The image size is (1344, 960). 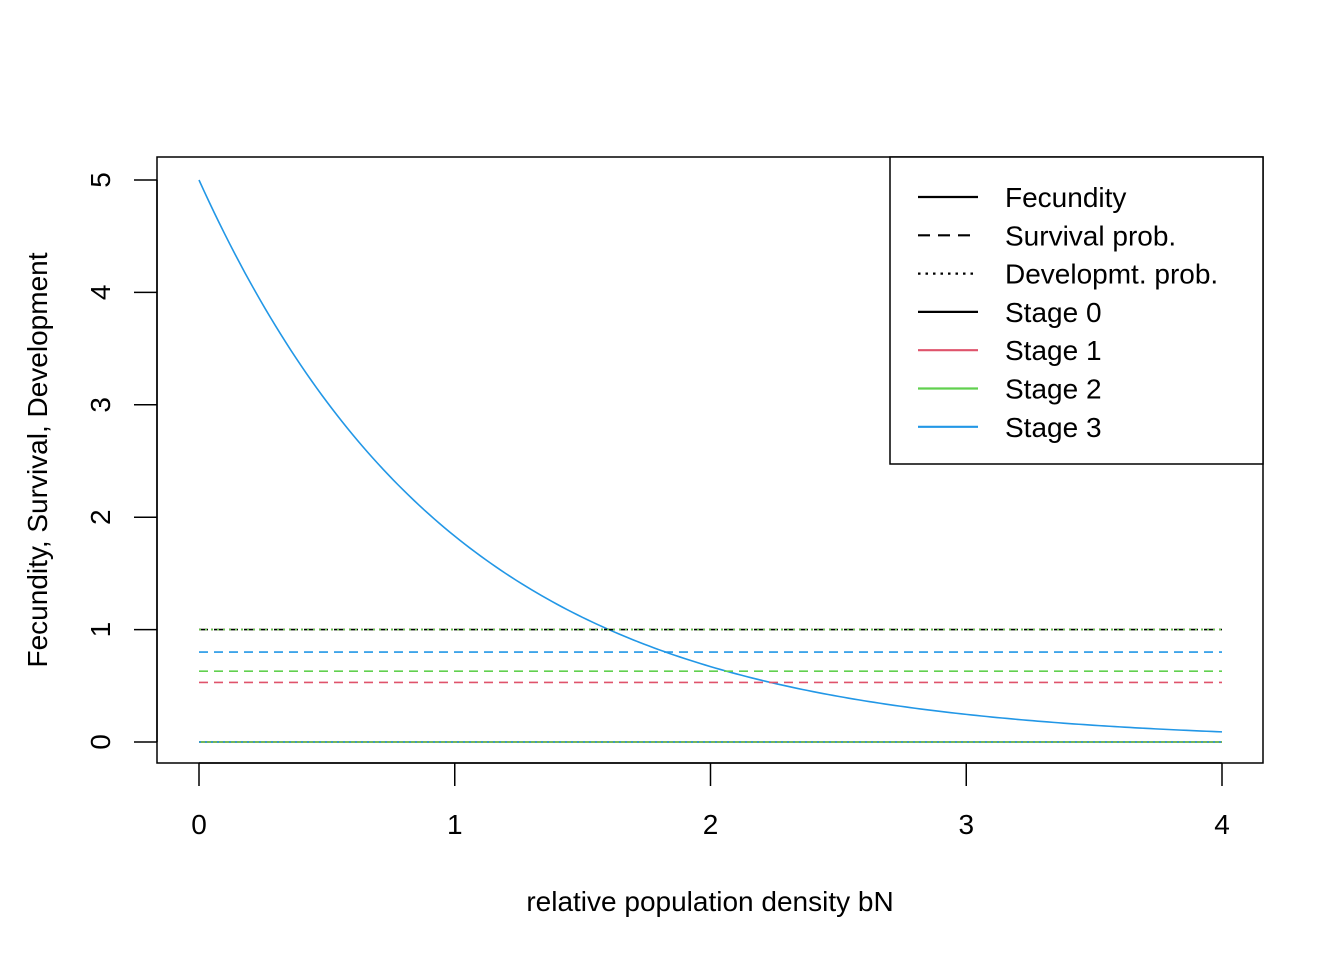 I want to click on x-tick-label: 3, so click(x=966, y=824).